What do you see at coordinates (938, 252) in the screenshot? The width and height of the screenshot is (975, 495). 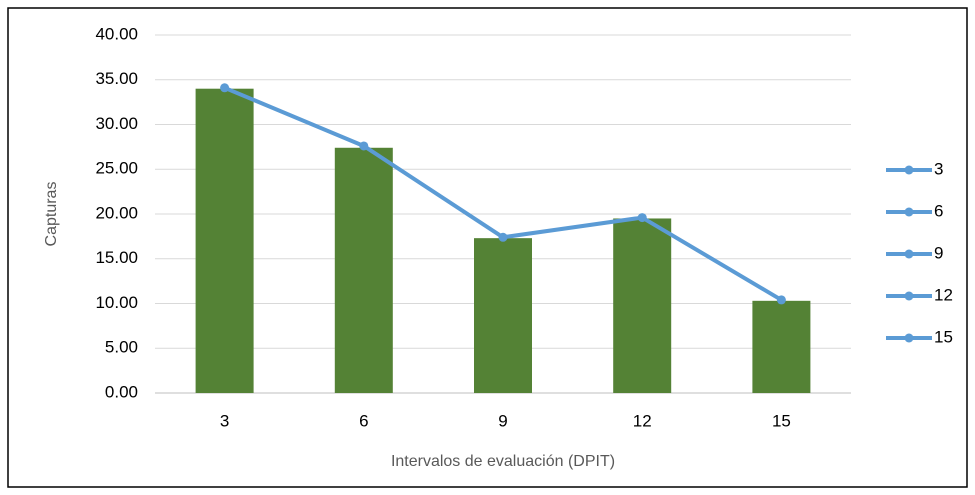 I see `legend-label: 9` at bounding box center [938, 252].